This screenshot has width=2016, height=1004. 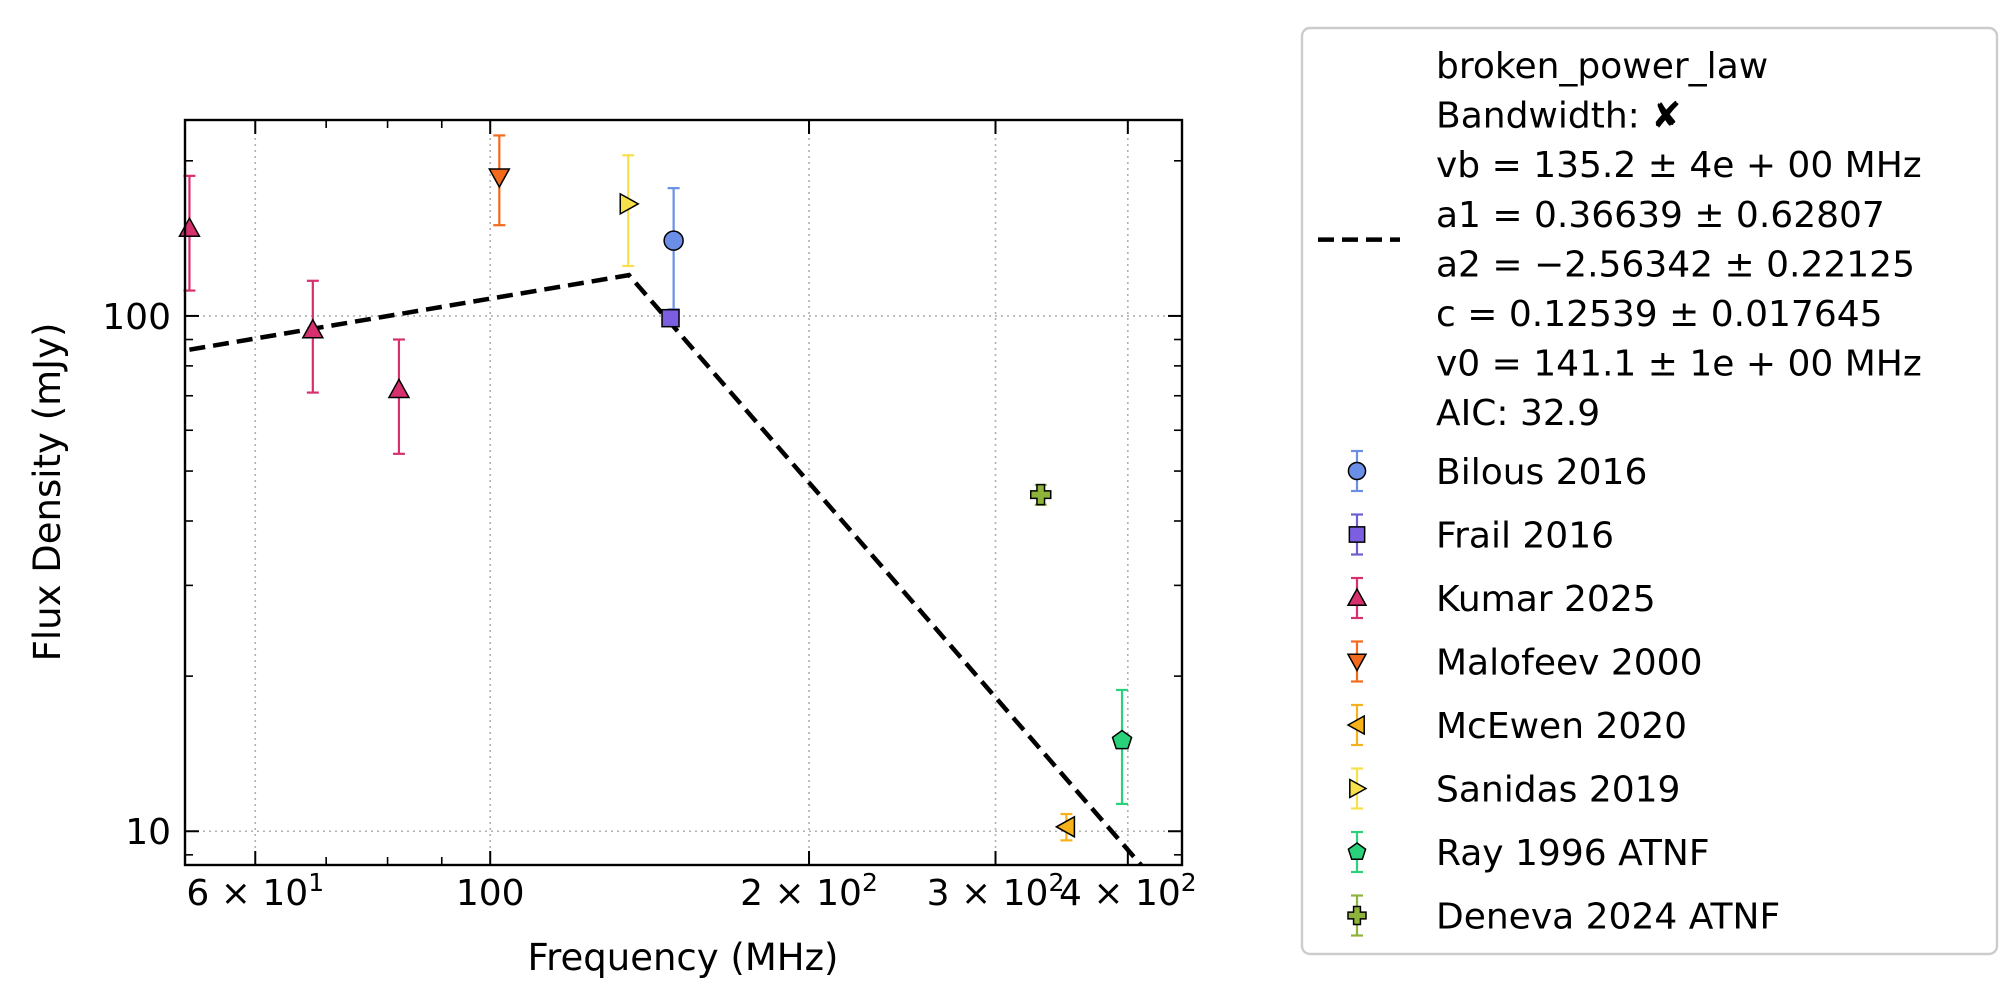 I want to click on legend-fit-line: Bandwidth: ✘, so click(x=1558, y=116).